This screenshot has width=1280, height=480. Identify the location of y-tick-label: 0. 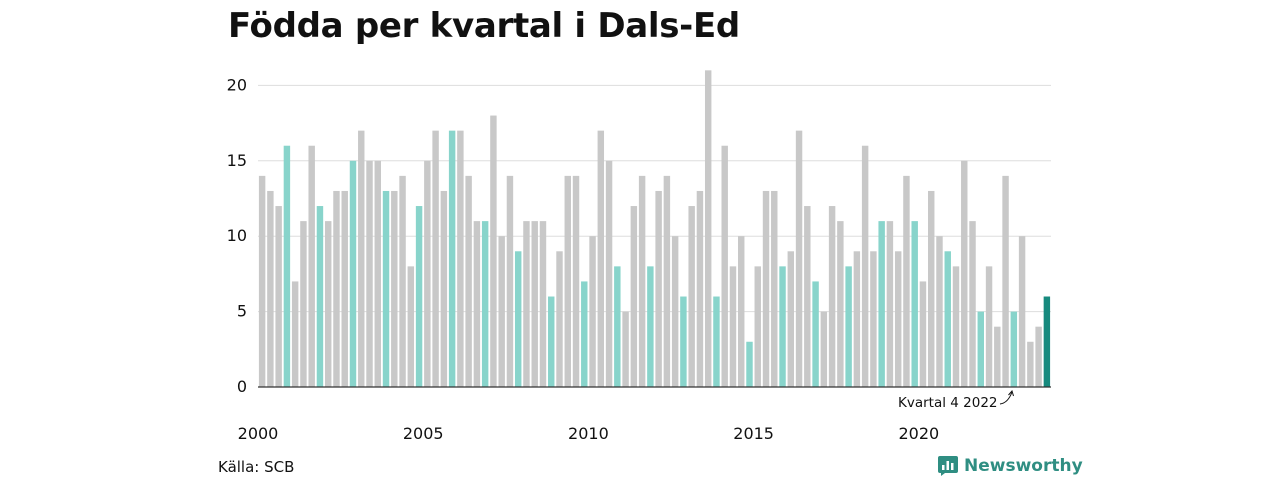
(242, 386).